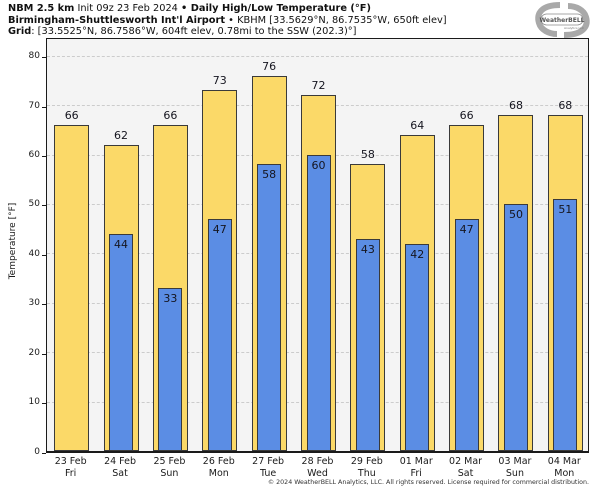  What do you see at coordinates (367, 155) in the screenshot?
I see `high-value-label: 58` at bounding box center [367, 155].